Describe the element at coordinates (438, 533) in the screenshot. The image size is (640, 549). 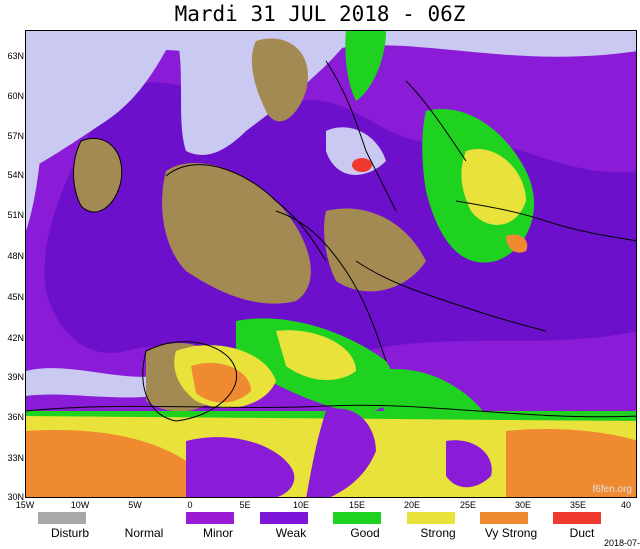
I see `legend-label-strong: Strong` at that location.